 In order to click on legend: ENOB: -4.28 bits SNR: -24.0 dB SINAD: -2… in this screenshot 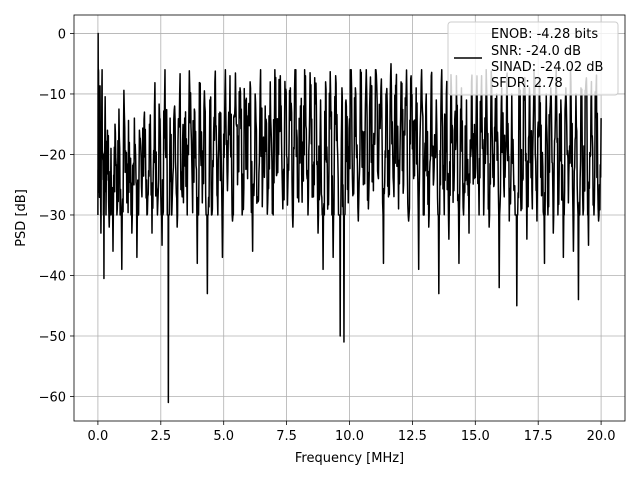, I will do `click(533, 58)`.